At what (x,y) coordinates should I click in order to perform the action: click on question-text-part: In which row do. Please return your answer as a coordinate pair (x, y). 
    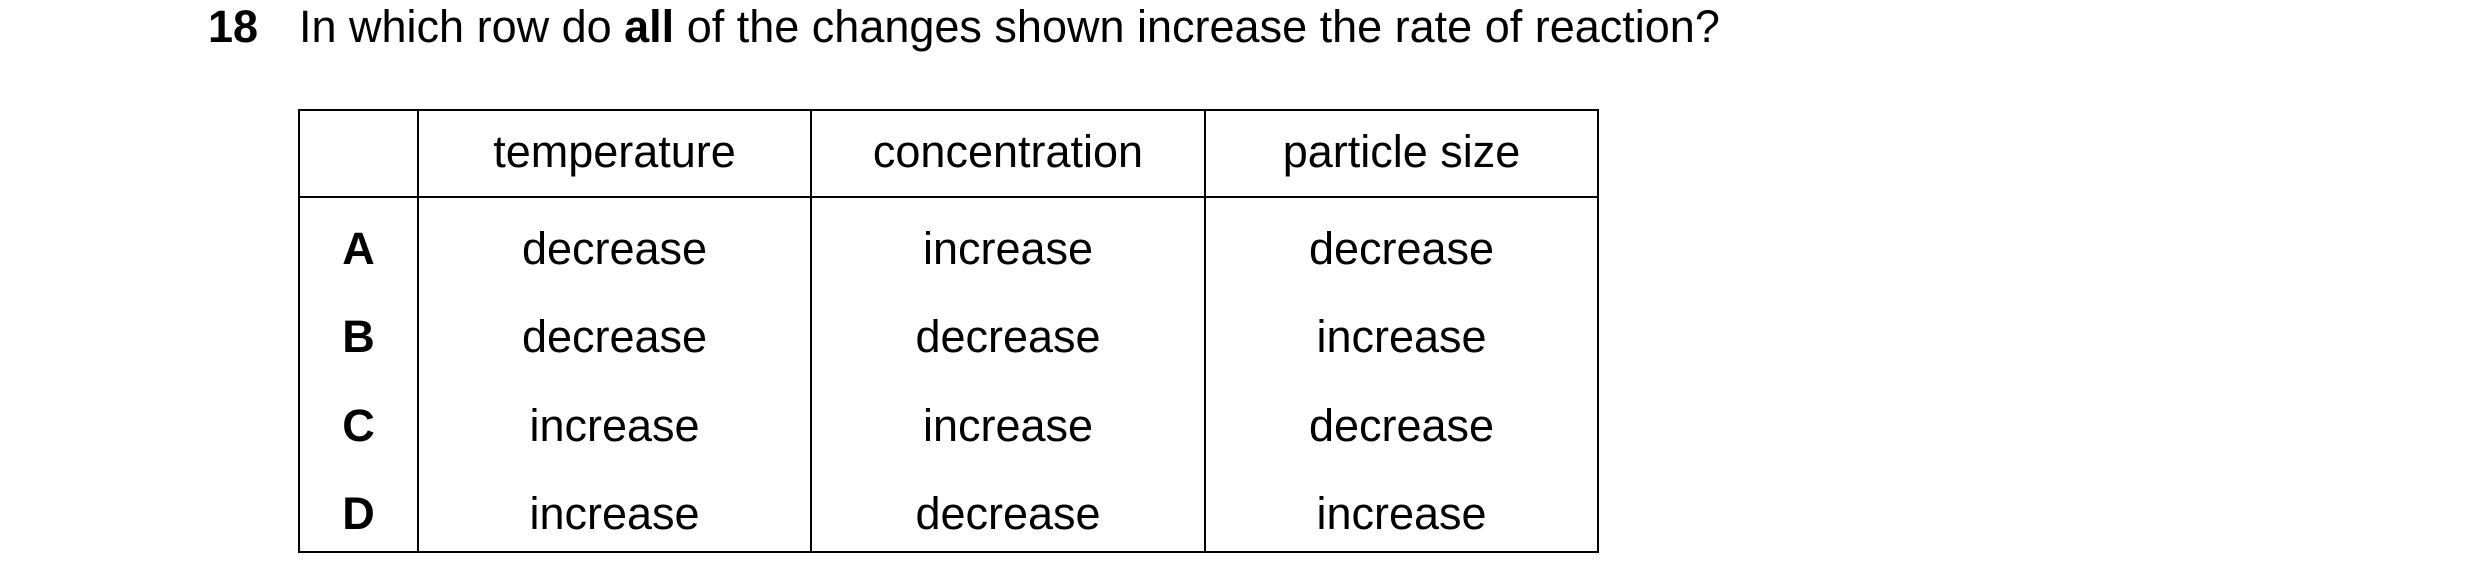
    Looking at the image, I should click on (461, 26).